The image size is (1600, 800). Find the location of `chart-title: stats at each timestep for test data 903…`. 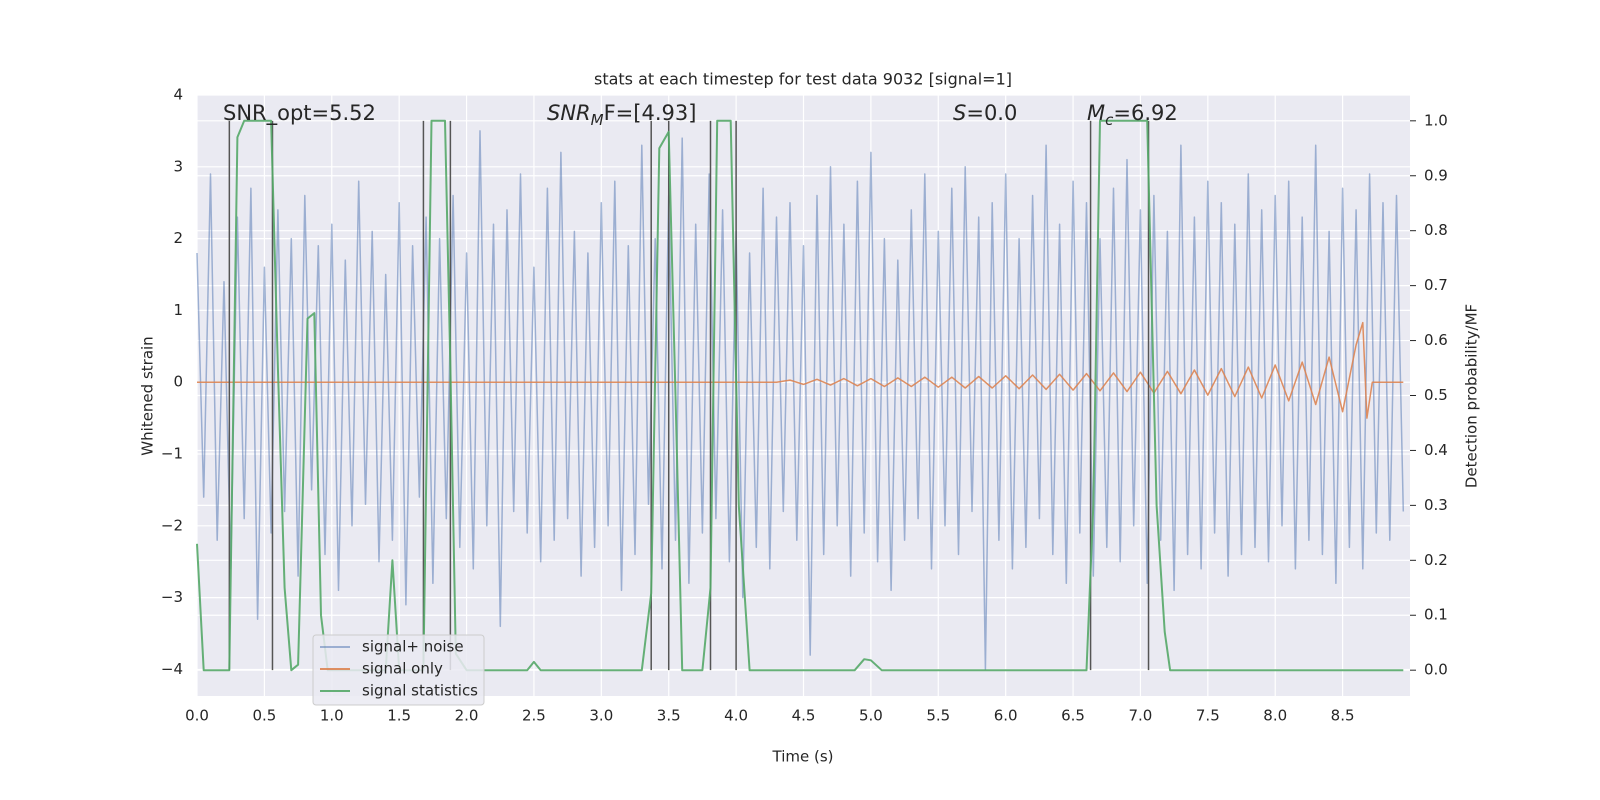

chart-title: stats at each timestep for test data 903… is located at coordinates (803, 79).